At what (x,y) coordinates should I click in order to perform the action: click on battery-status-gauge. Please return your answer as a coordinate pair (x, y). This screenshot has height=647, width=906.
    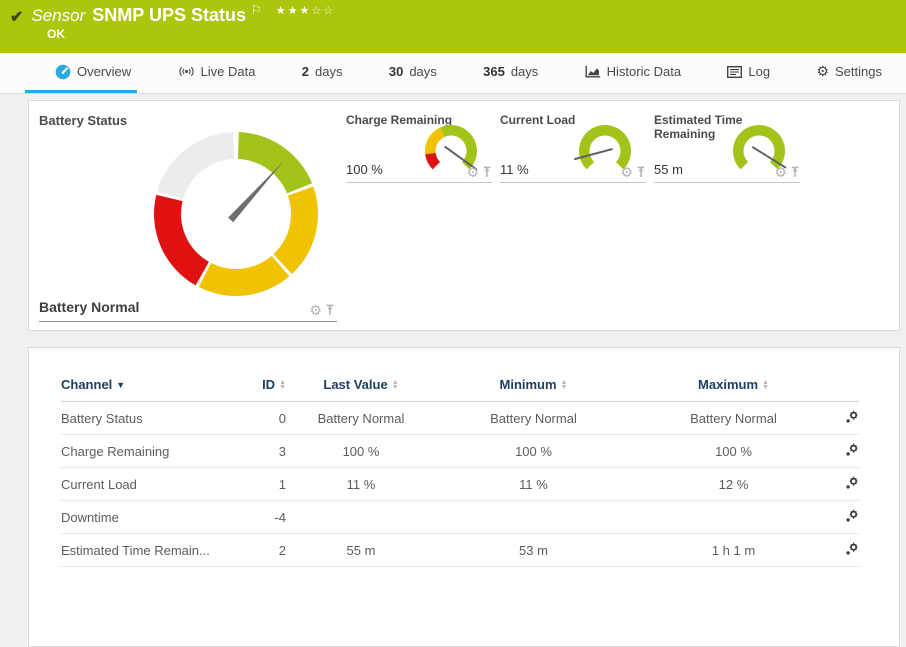
    Looking at the image, I should click on (236, 214).